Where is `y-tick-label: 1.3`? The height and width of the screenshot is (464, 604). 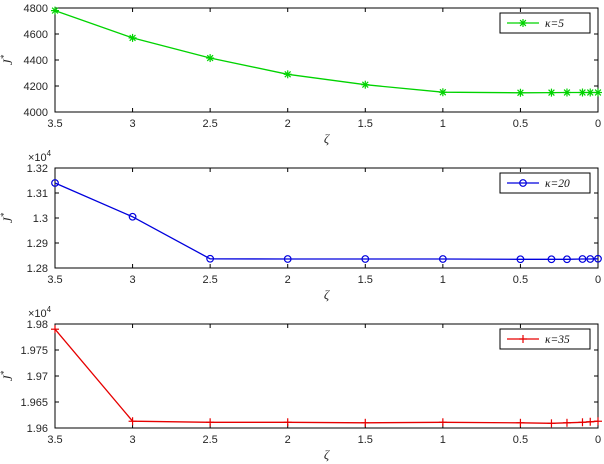 y-tick-label: 1.3 is located at coordinates (40, 219).